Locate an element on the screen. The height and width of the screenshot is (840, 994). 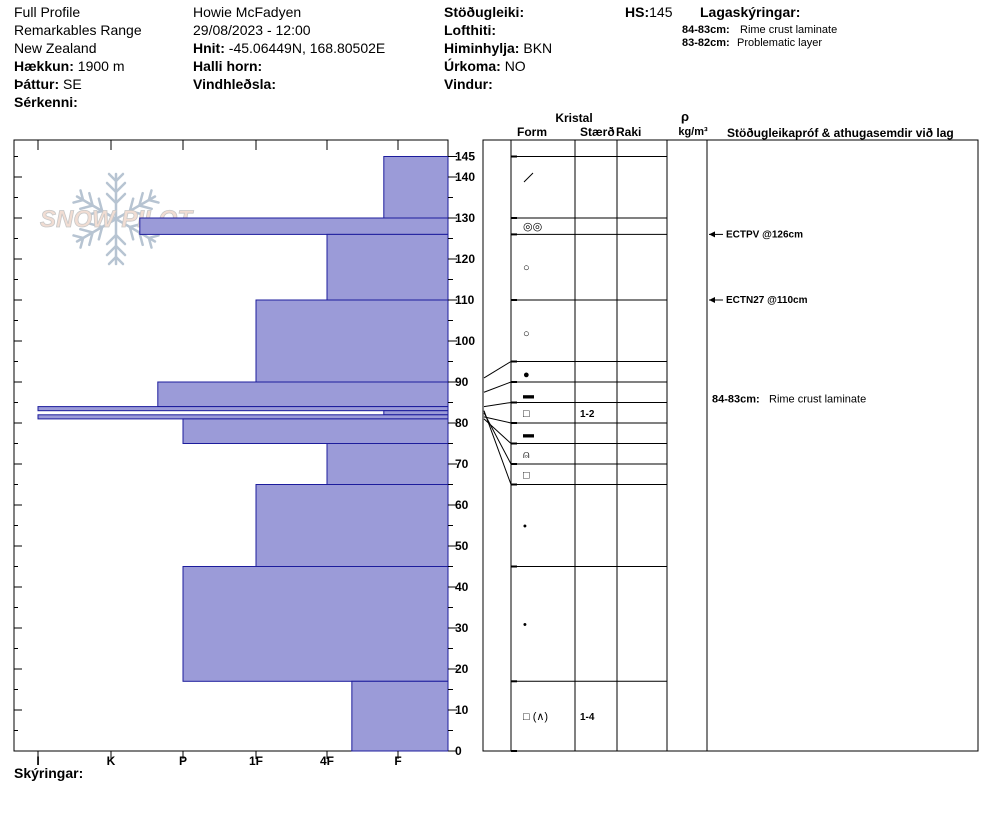
crystal-header: Kristal is located at coordinates (573, 118).